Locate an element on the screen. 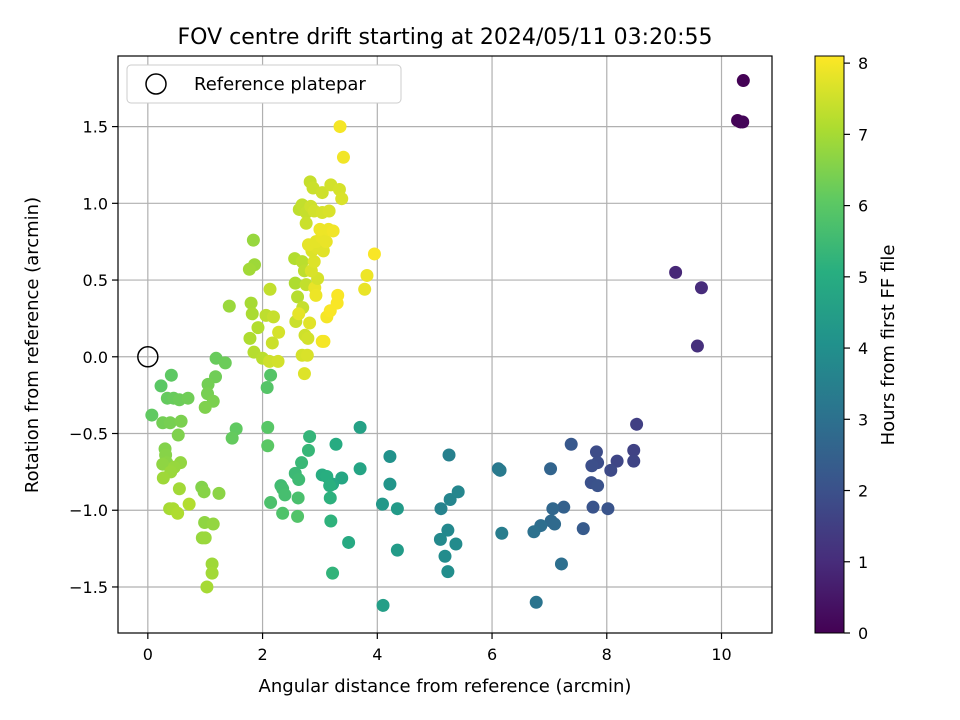  y-tick-label: −1.5 is located at coordinates (88, 587).